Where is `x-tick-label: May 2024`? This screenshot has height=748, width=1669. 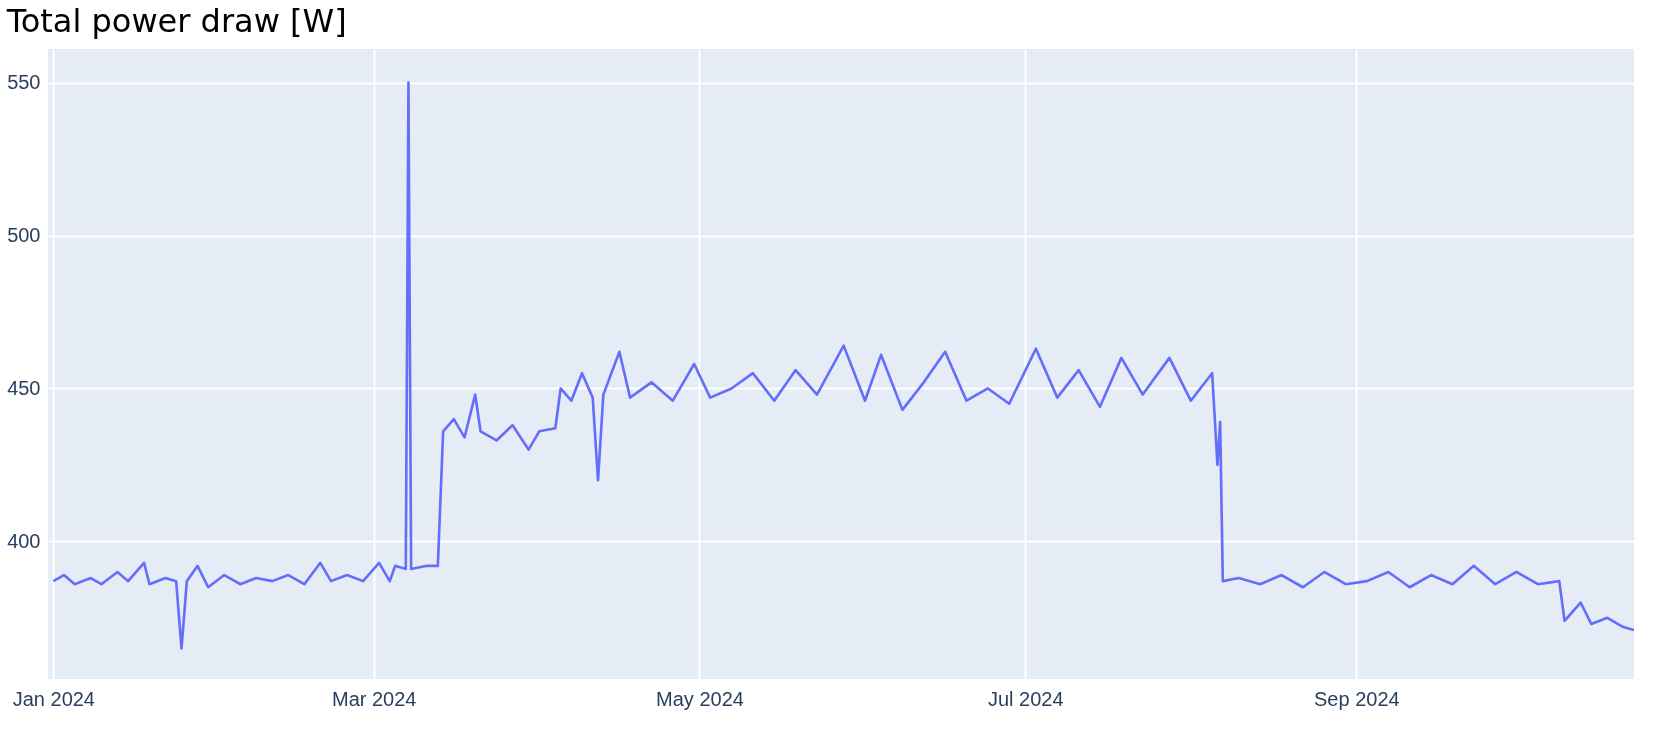
x-tick-label: May 2024 is located at coordinates (700, 698).